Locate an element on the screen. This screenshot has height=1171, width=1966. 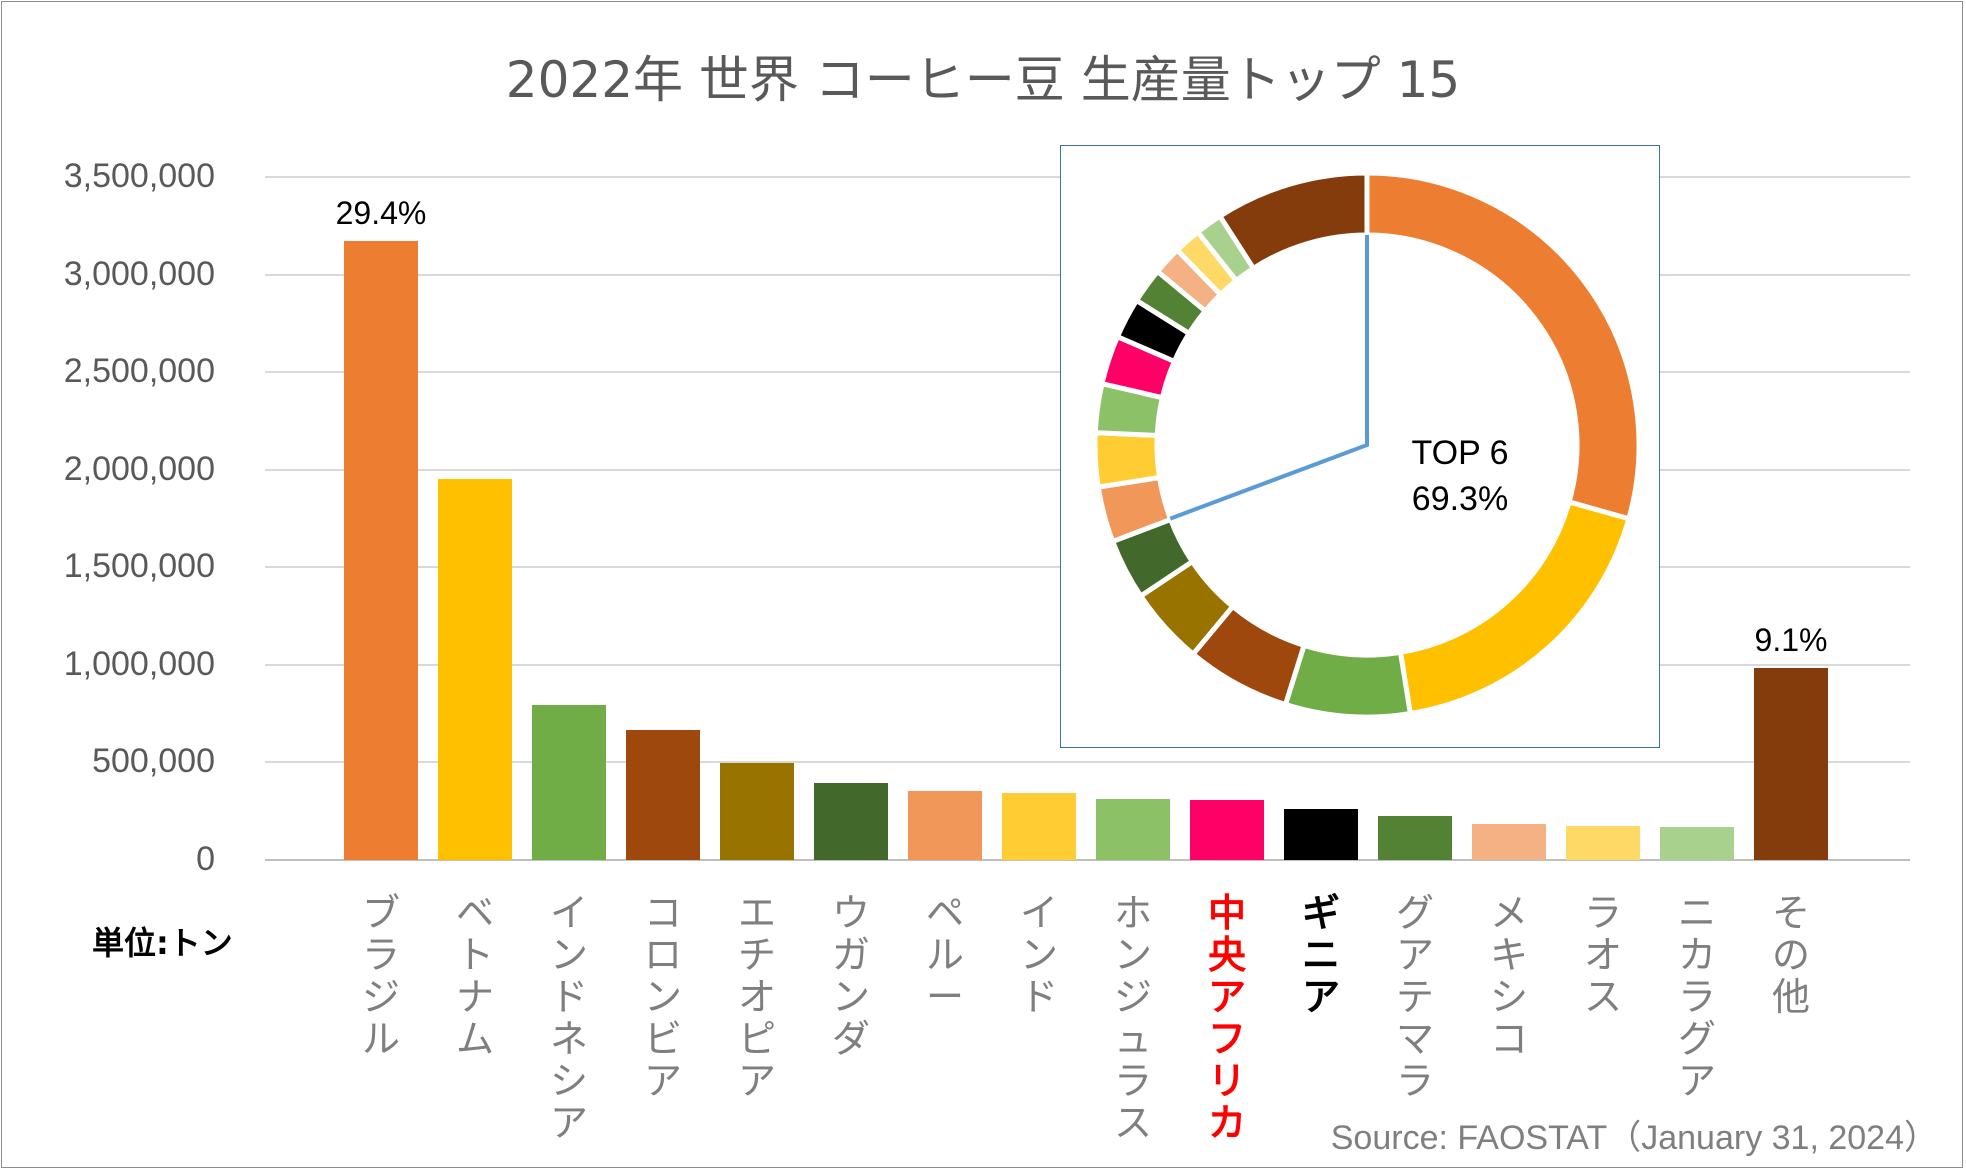
x-tick-label: ウガンダ is located at coordinates (850, 976).